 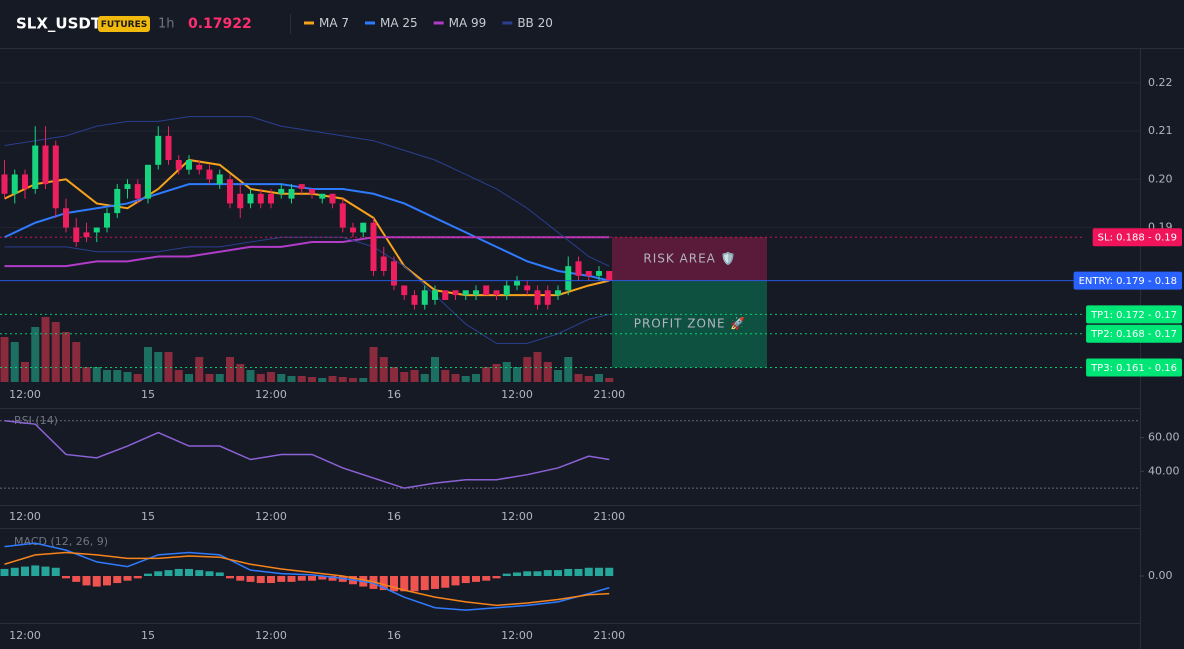 What do you see at coordinates (334, 23) in the screenshot?
I see `legend-label: MA 7` at bounding box center [334, 23].